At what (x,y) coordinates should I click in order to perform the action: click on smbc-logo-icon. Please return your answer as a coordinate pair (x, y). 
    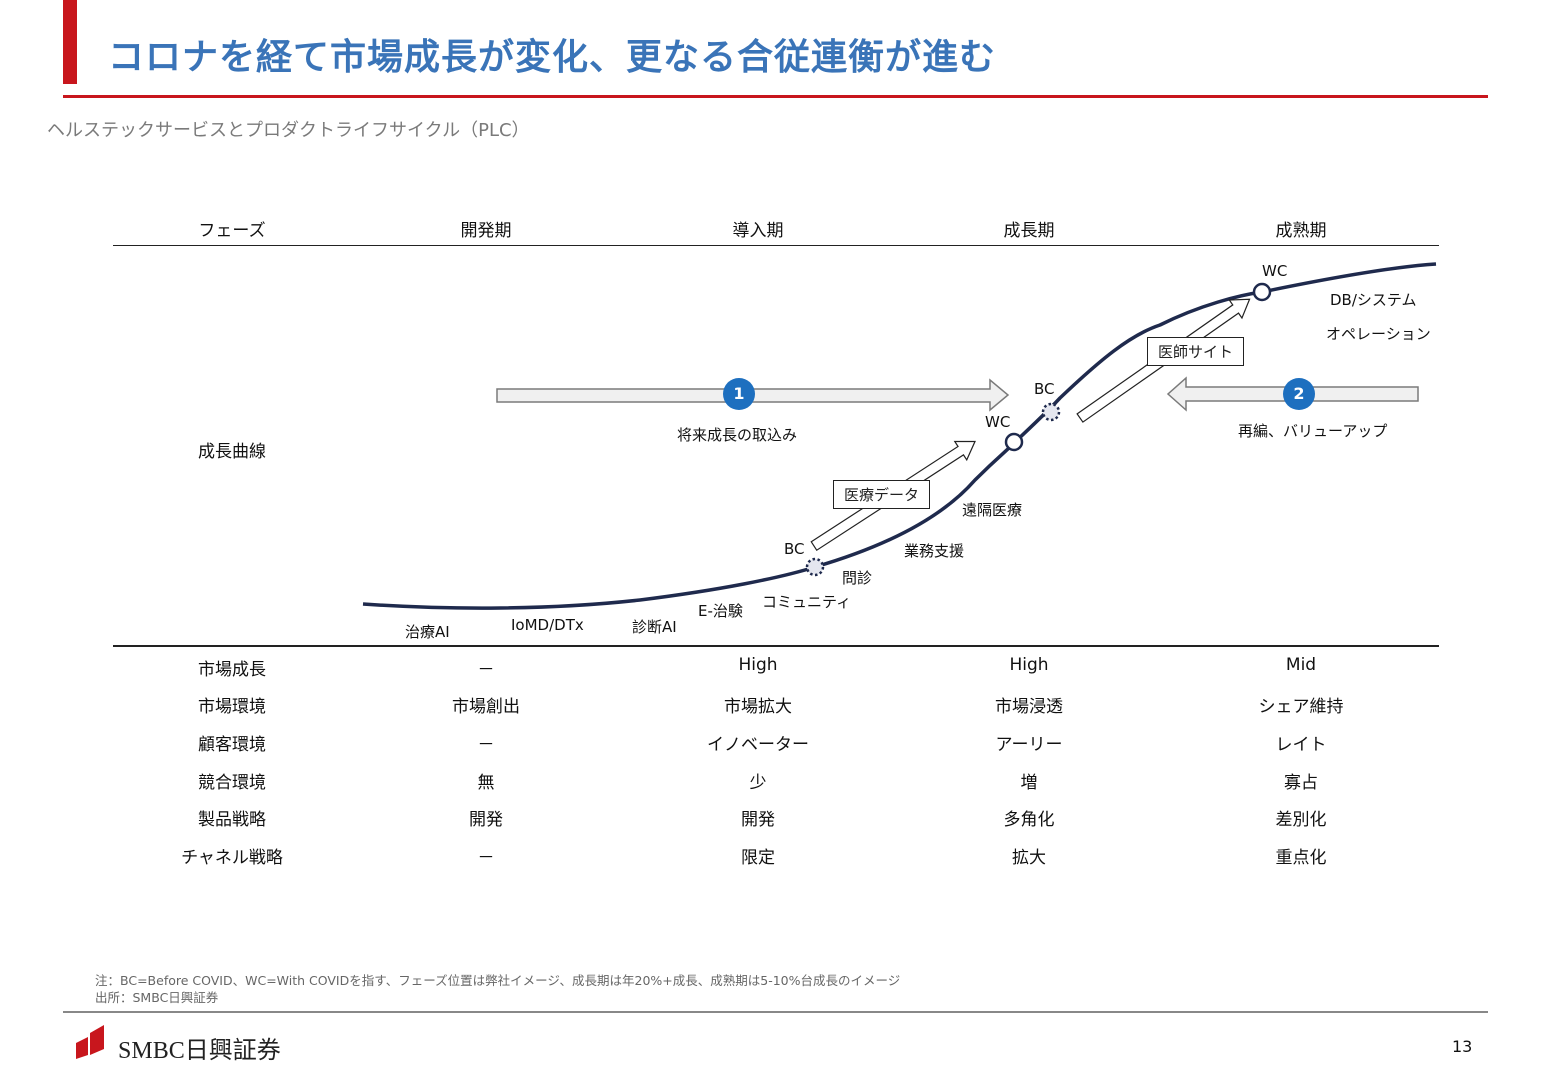
    Looking at the image, I should click on (90, 1042).